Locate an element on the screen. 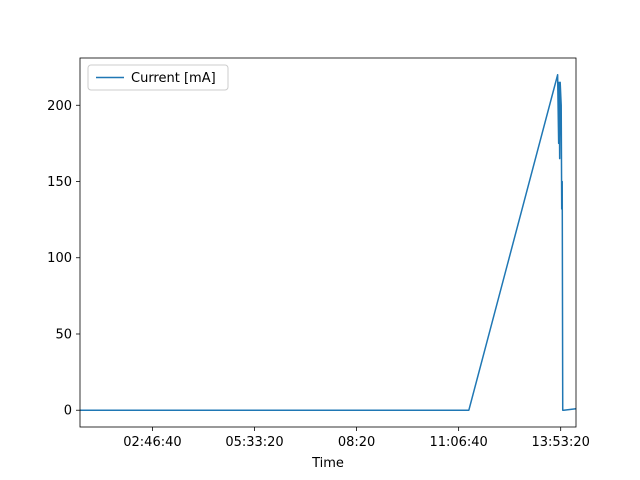 Image resolution: width=640 pixels, height=480 pixels. legend: Current [mA] is located at coordinates (158, 77).